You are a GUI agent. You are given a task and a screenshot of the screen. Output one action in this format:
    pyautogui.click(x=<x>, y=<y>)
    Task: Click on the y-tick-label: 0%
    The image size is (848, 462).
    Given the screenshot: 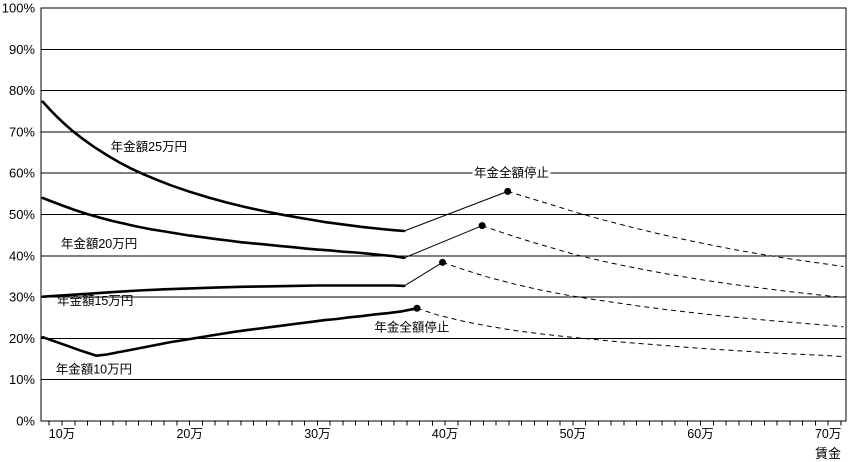 What is the action you would take?
    pyautogui.click(x=25, y=421)
    